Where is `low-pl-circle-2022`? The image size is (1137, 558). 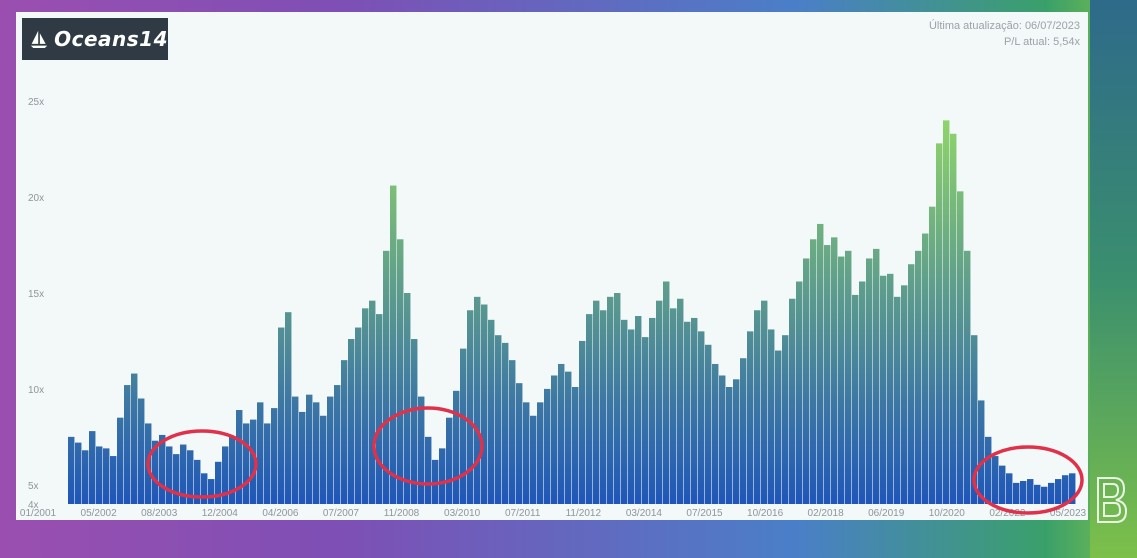
low-pl-circle-2022 is located at coordinates (1028, 480).